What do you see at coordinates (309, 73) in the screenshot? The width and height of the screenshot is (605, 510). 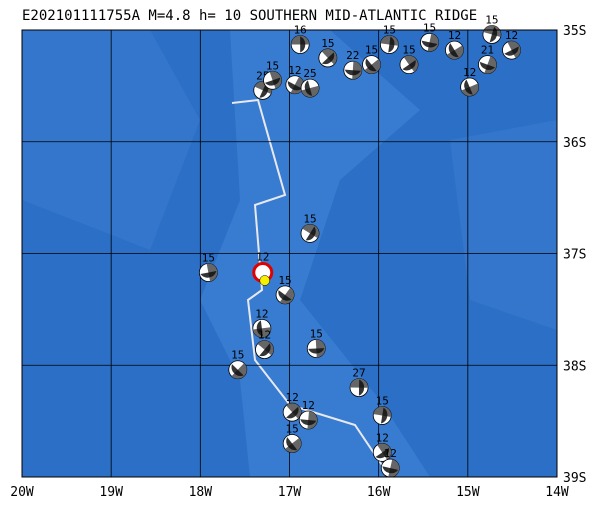 I see `depth-label: 25` at bounding box center [309, 73].